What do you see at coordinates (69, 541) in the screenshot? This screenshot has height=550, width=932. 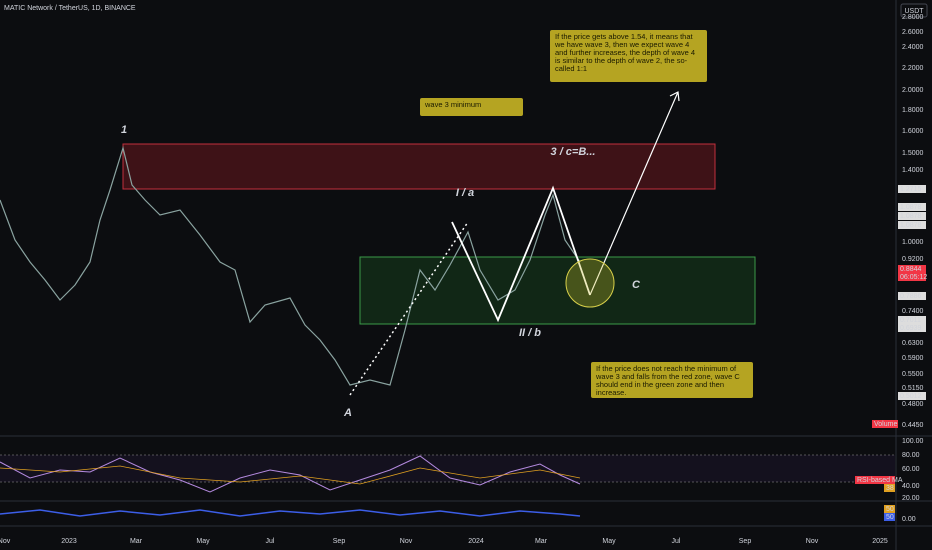 I see `time-label: 2023` at bounding box center [69, 541].